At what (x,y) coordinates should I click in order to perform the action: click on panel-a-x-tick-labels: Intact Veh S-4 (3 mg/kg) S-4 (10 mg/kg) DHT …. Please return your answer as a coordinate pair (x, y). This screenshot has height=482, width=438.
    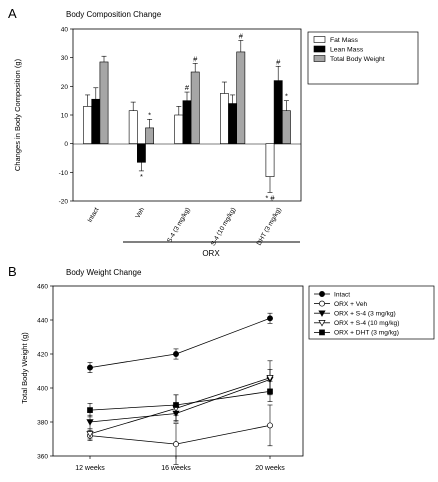
    Looking at the image, I should click on (185, 226).